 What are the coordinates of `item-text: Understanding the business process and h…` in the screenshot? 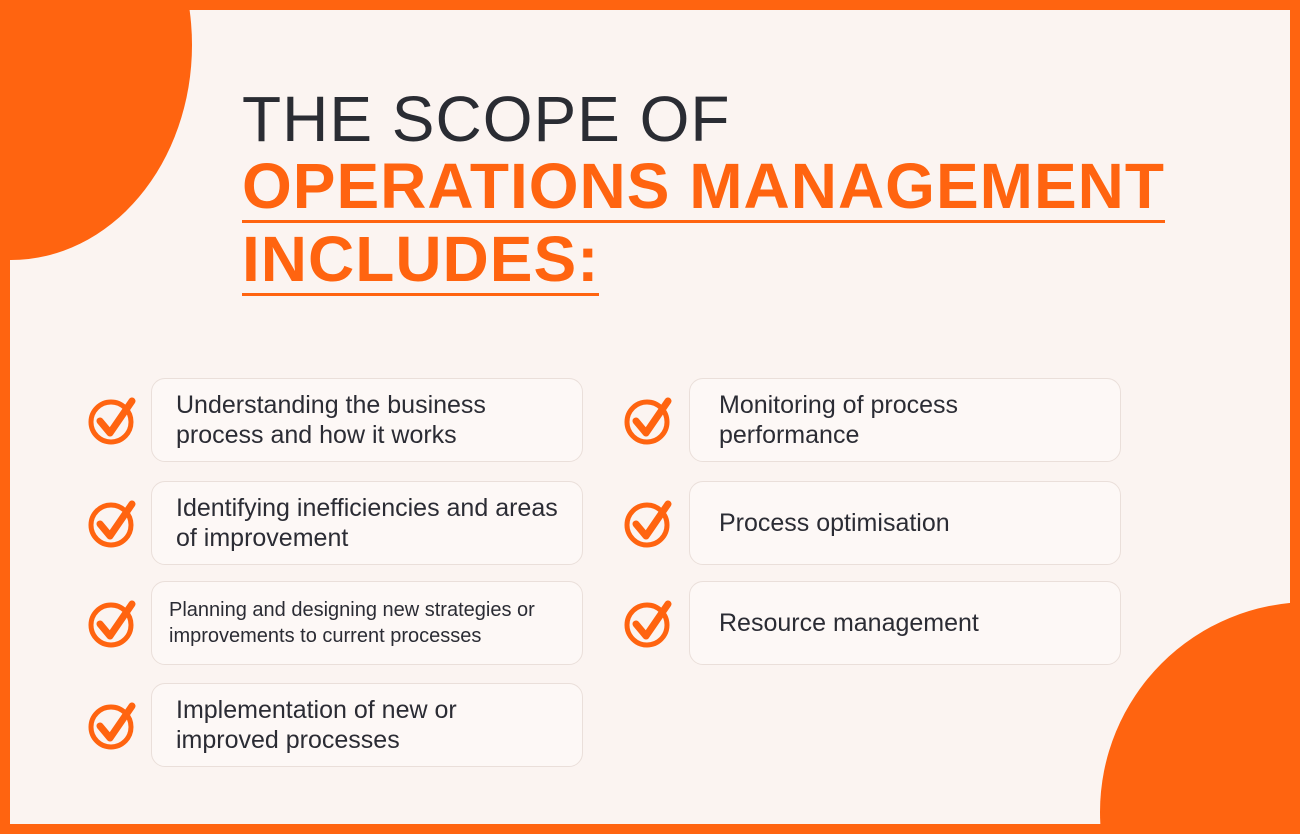 It's located at (331, 420).